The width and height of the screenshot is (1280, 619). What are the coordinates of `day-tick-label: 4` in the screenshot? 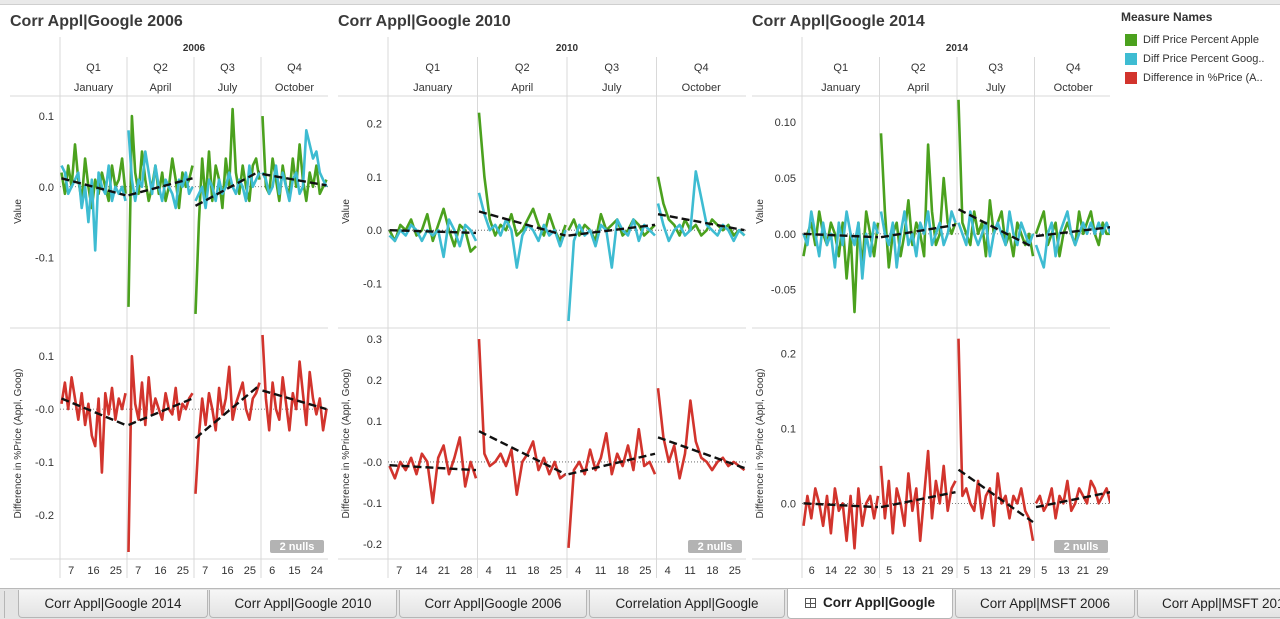 It's located at (668, 571).